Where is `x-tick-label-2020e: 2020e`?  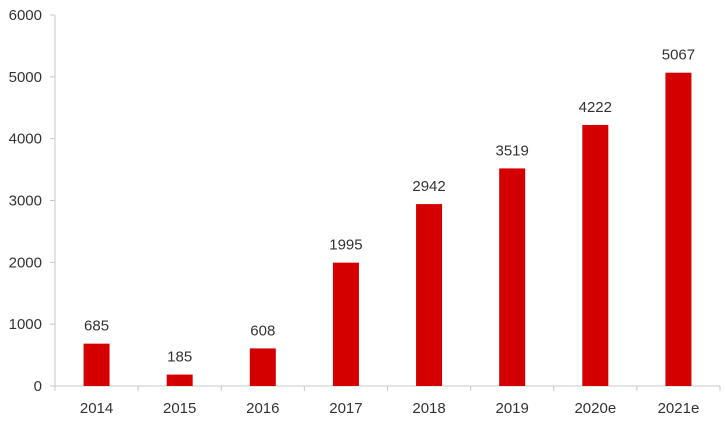 x-tick-label-2020e: 2020e is located at coordinates (595, 408).